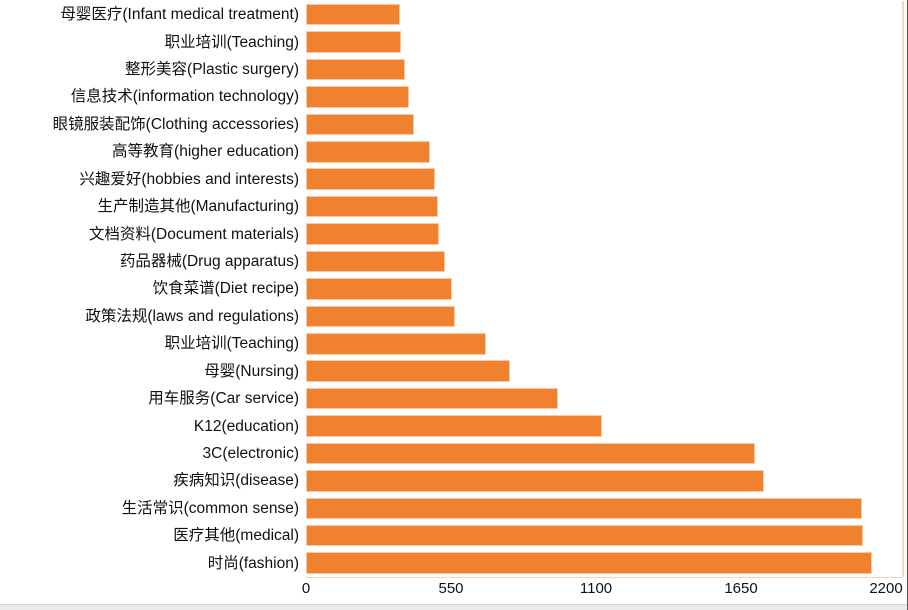 This screenshot has height=610, width=908. I want to click on chart-row: 疾病知识(disease), so click(454, 480).